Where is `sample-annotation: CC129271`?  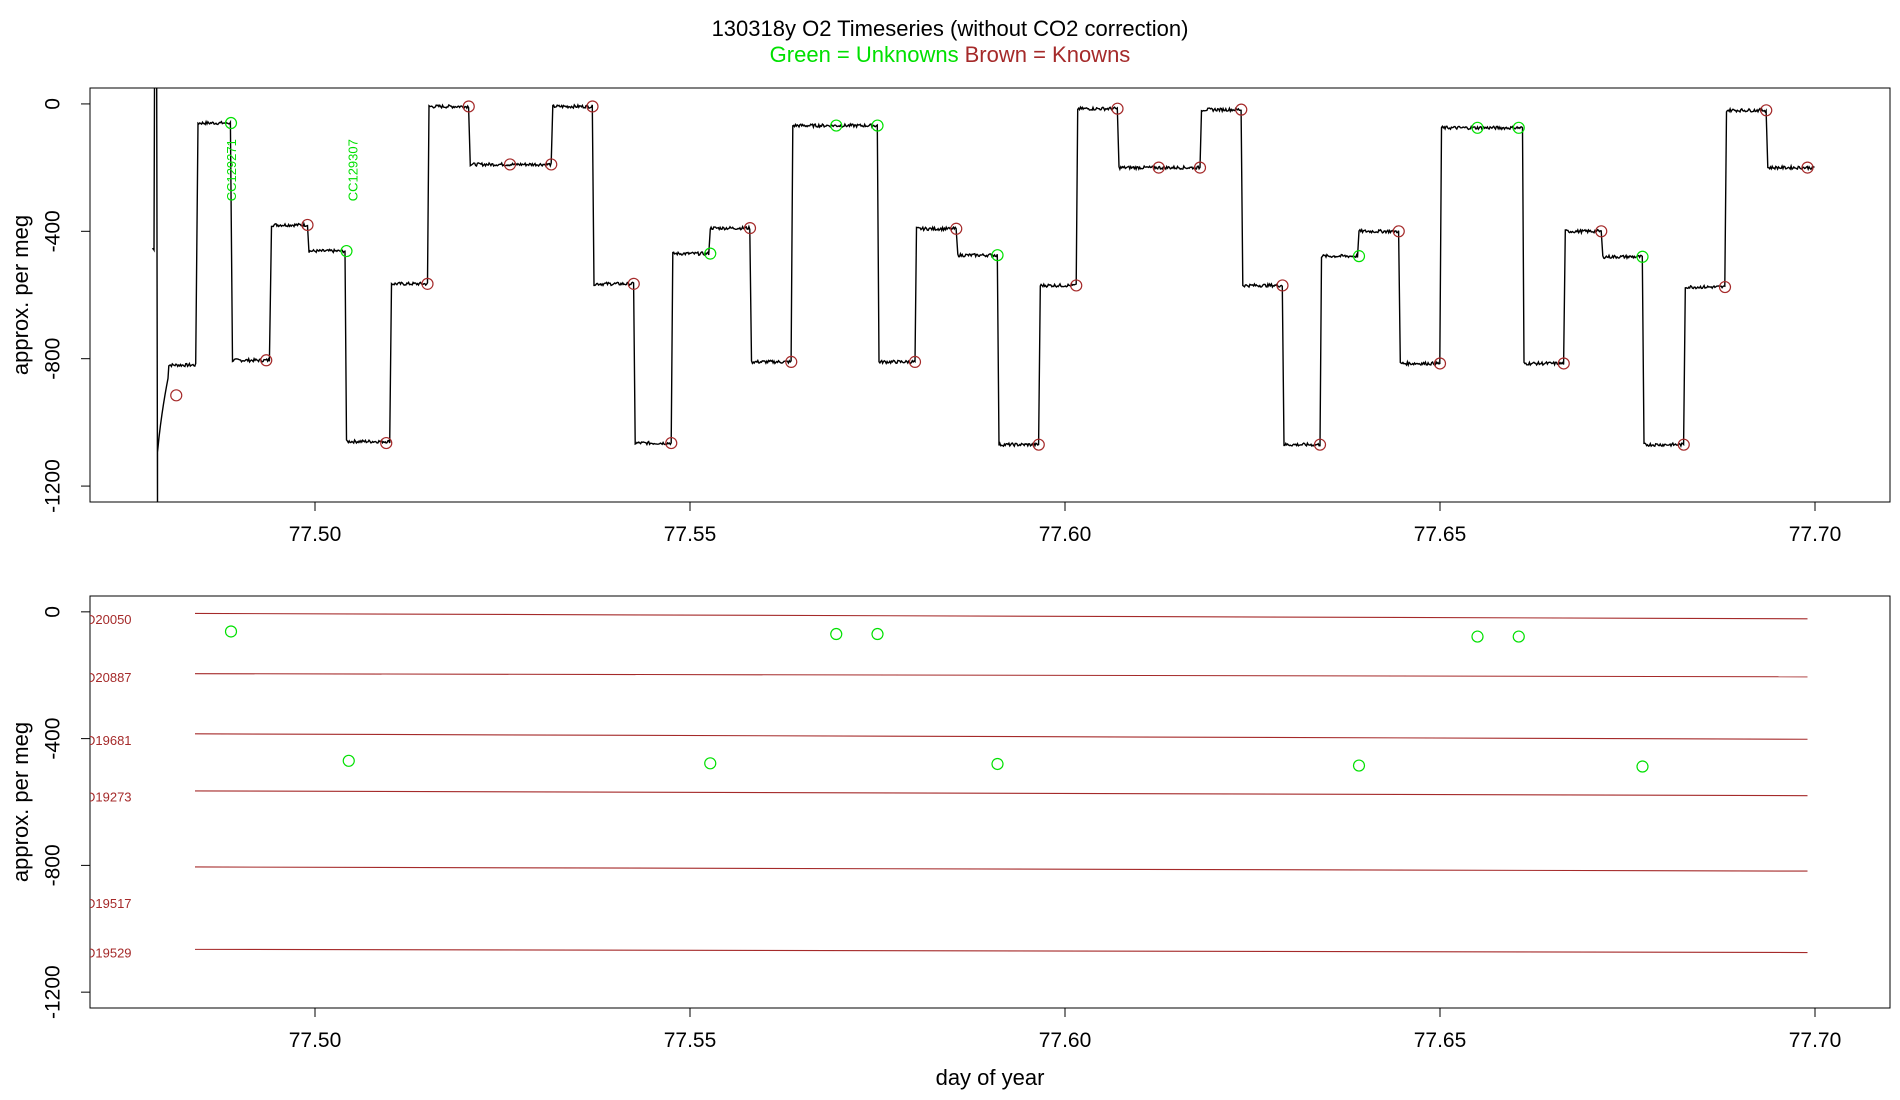 sample-annotation: CC129271 is located at coordinates (231, 170).